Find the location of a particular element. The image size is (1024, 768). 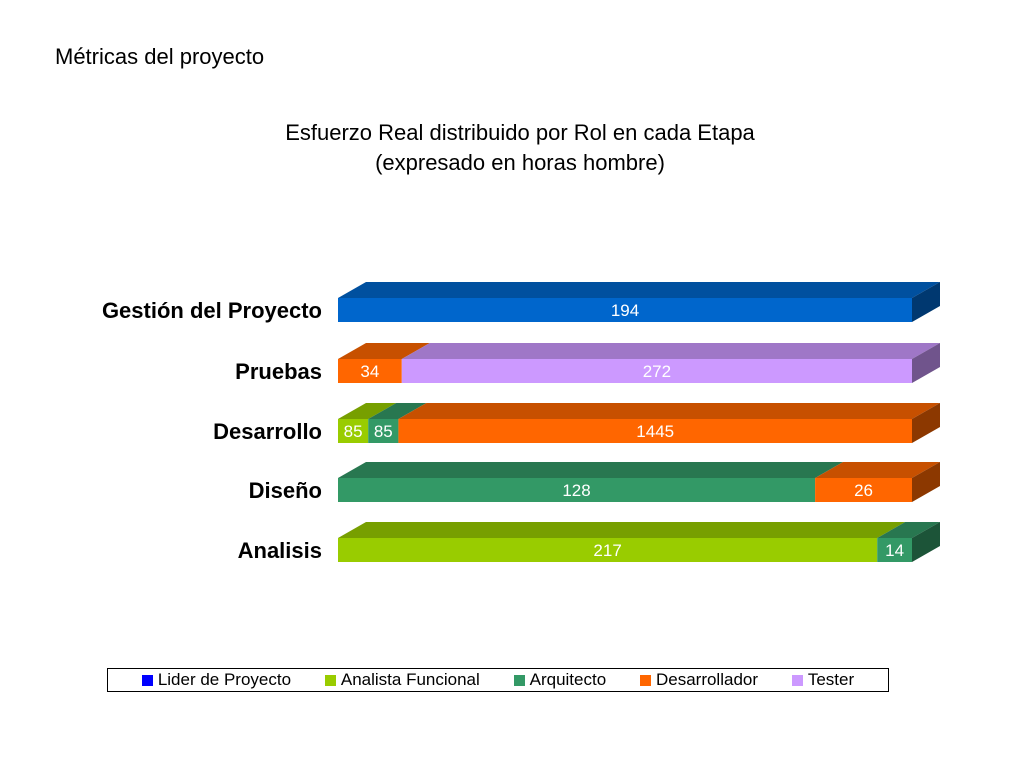

legend-label: Tester is located at coordinates (831, 679).